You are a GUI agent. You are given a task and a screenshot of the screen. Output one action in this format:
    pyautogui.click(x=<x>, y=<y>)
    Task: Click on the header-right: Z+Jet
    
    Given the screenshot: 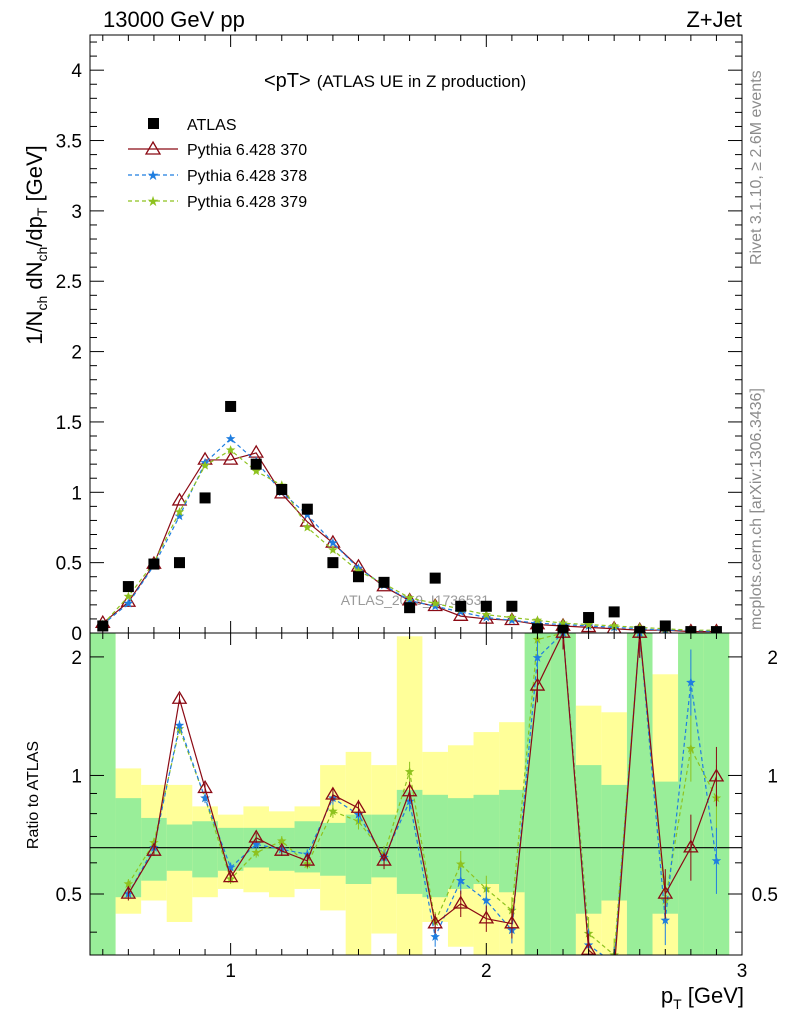 What is the action you would take?
    pyautogui.click(x=714, y=19)
    